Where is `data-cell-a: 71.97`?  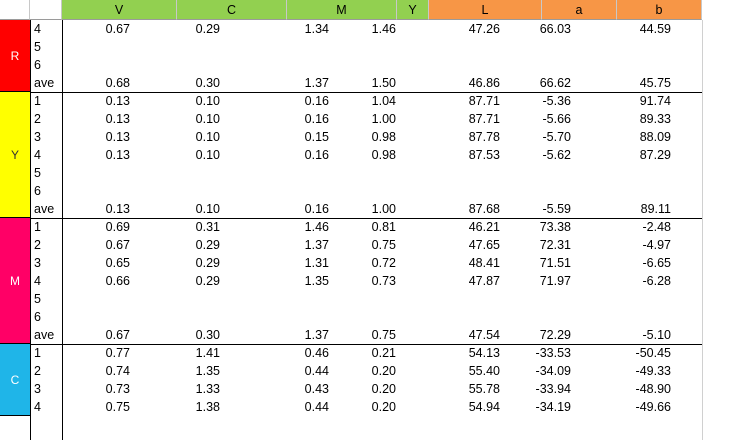 data-cell-a: 71.97 is located at coordinates (555, 281).